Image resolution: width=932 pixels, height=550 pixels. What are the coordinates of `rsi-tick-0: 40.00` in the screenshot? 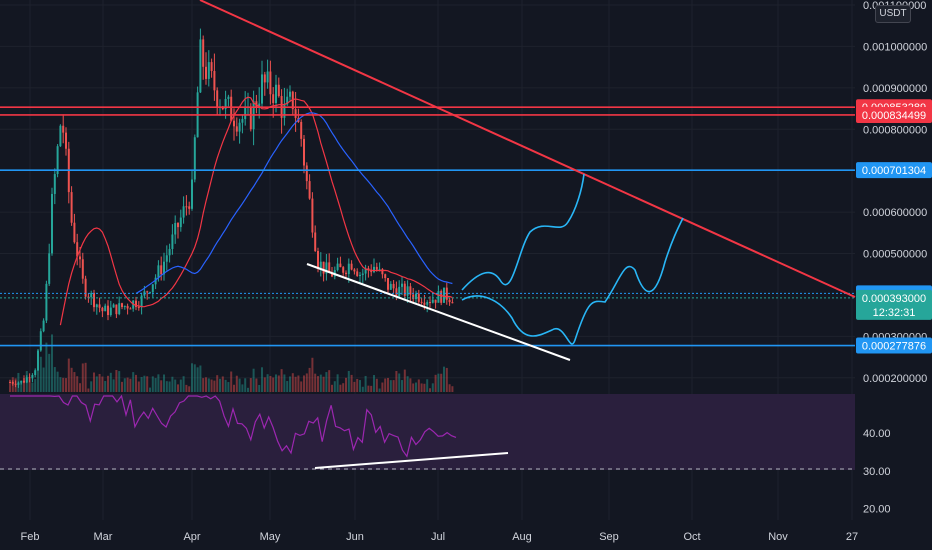 It's located at (877, 434).